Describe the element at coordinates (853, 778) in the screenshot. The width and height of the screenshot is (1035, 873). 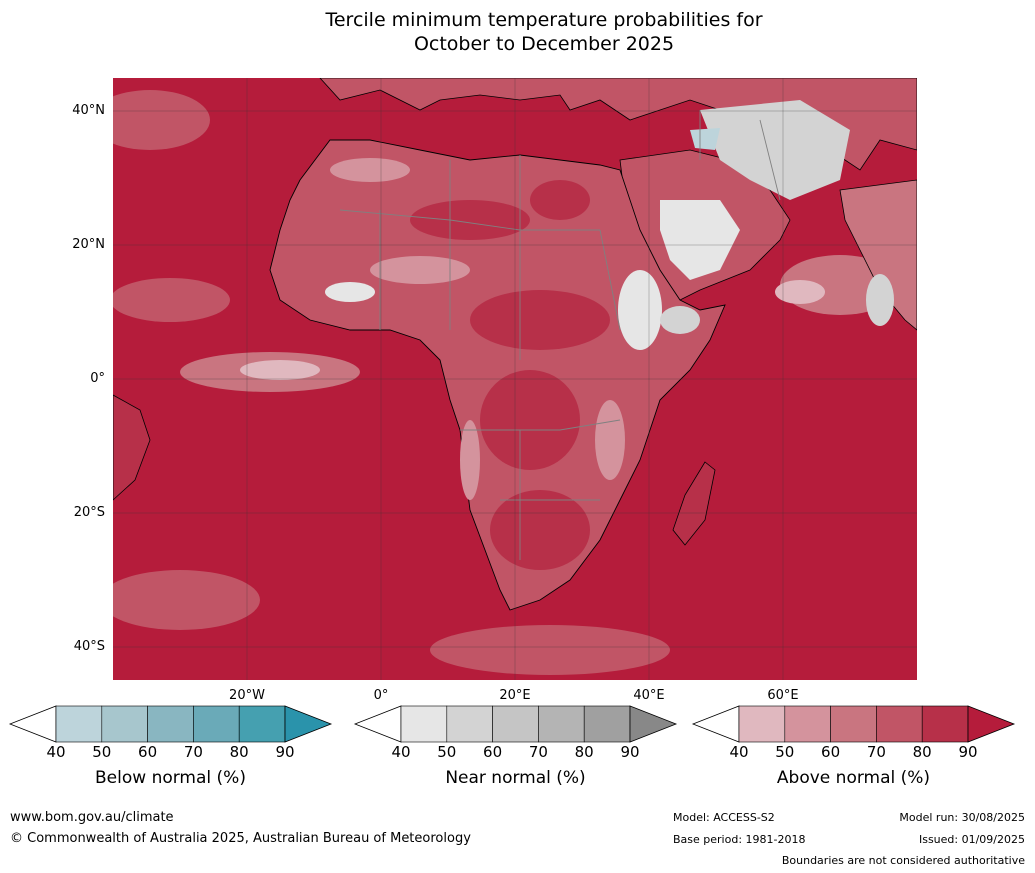
I see `colorbar-title: Above normal (%)` at that location.